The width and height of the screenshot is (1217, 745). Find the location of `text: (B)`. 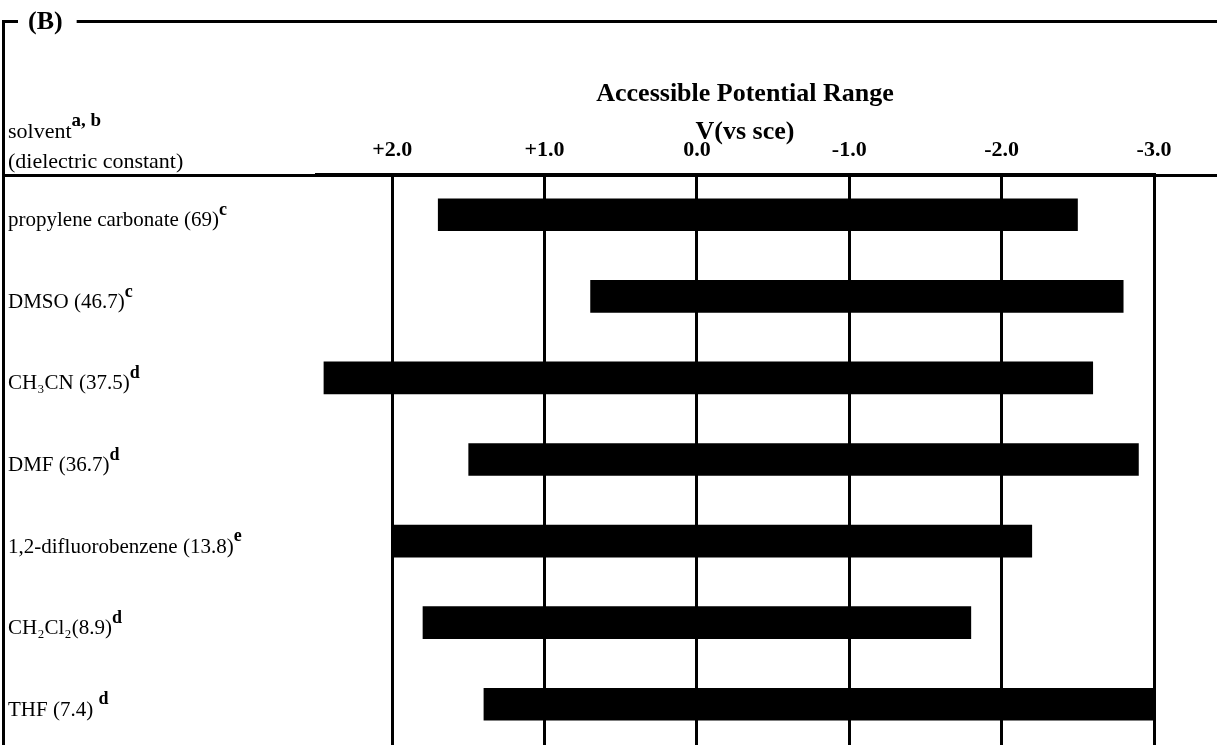

text: (B) is located at coordinates (45, 20).